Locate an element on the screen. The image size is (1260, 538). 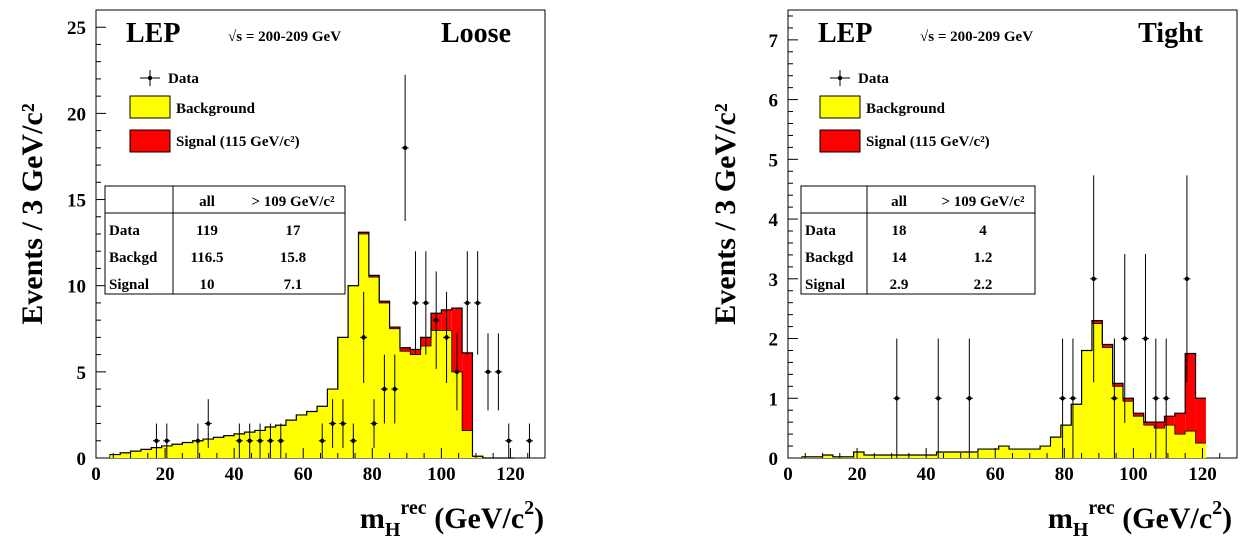
table-cell: 17 is located at coordinates (294, 231).